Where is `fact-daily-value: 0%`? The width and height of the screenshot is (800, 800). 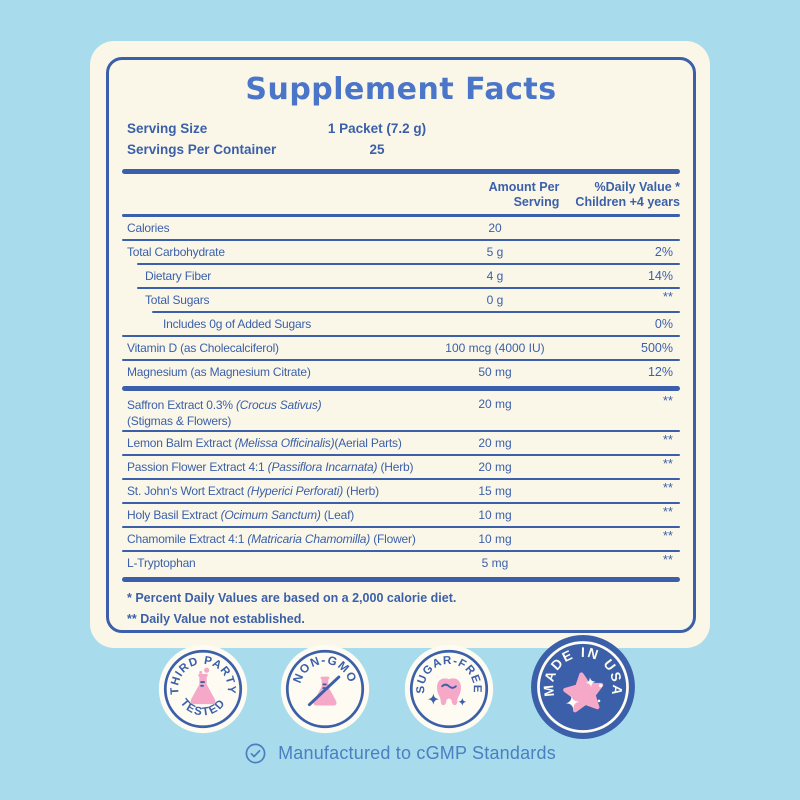
fact-daily-value: 0% is located at coordinates (663, 323).